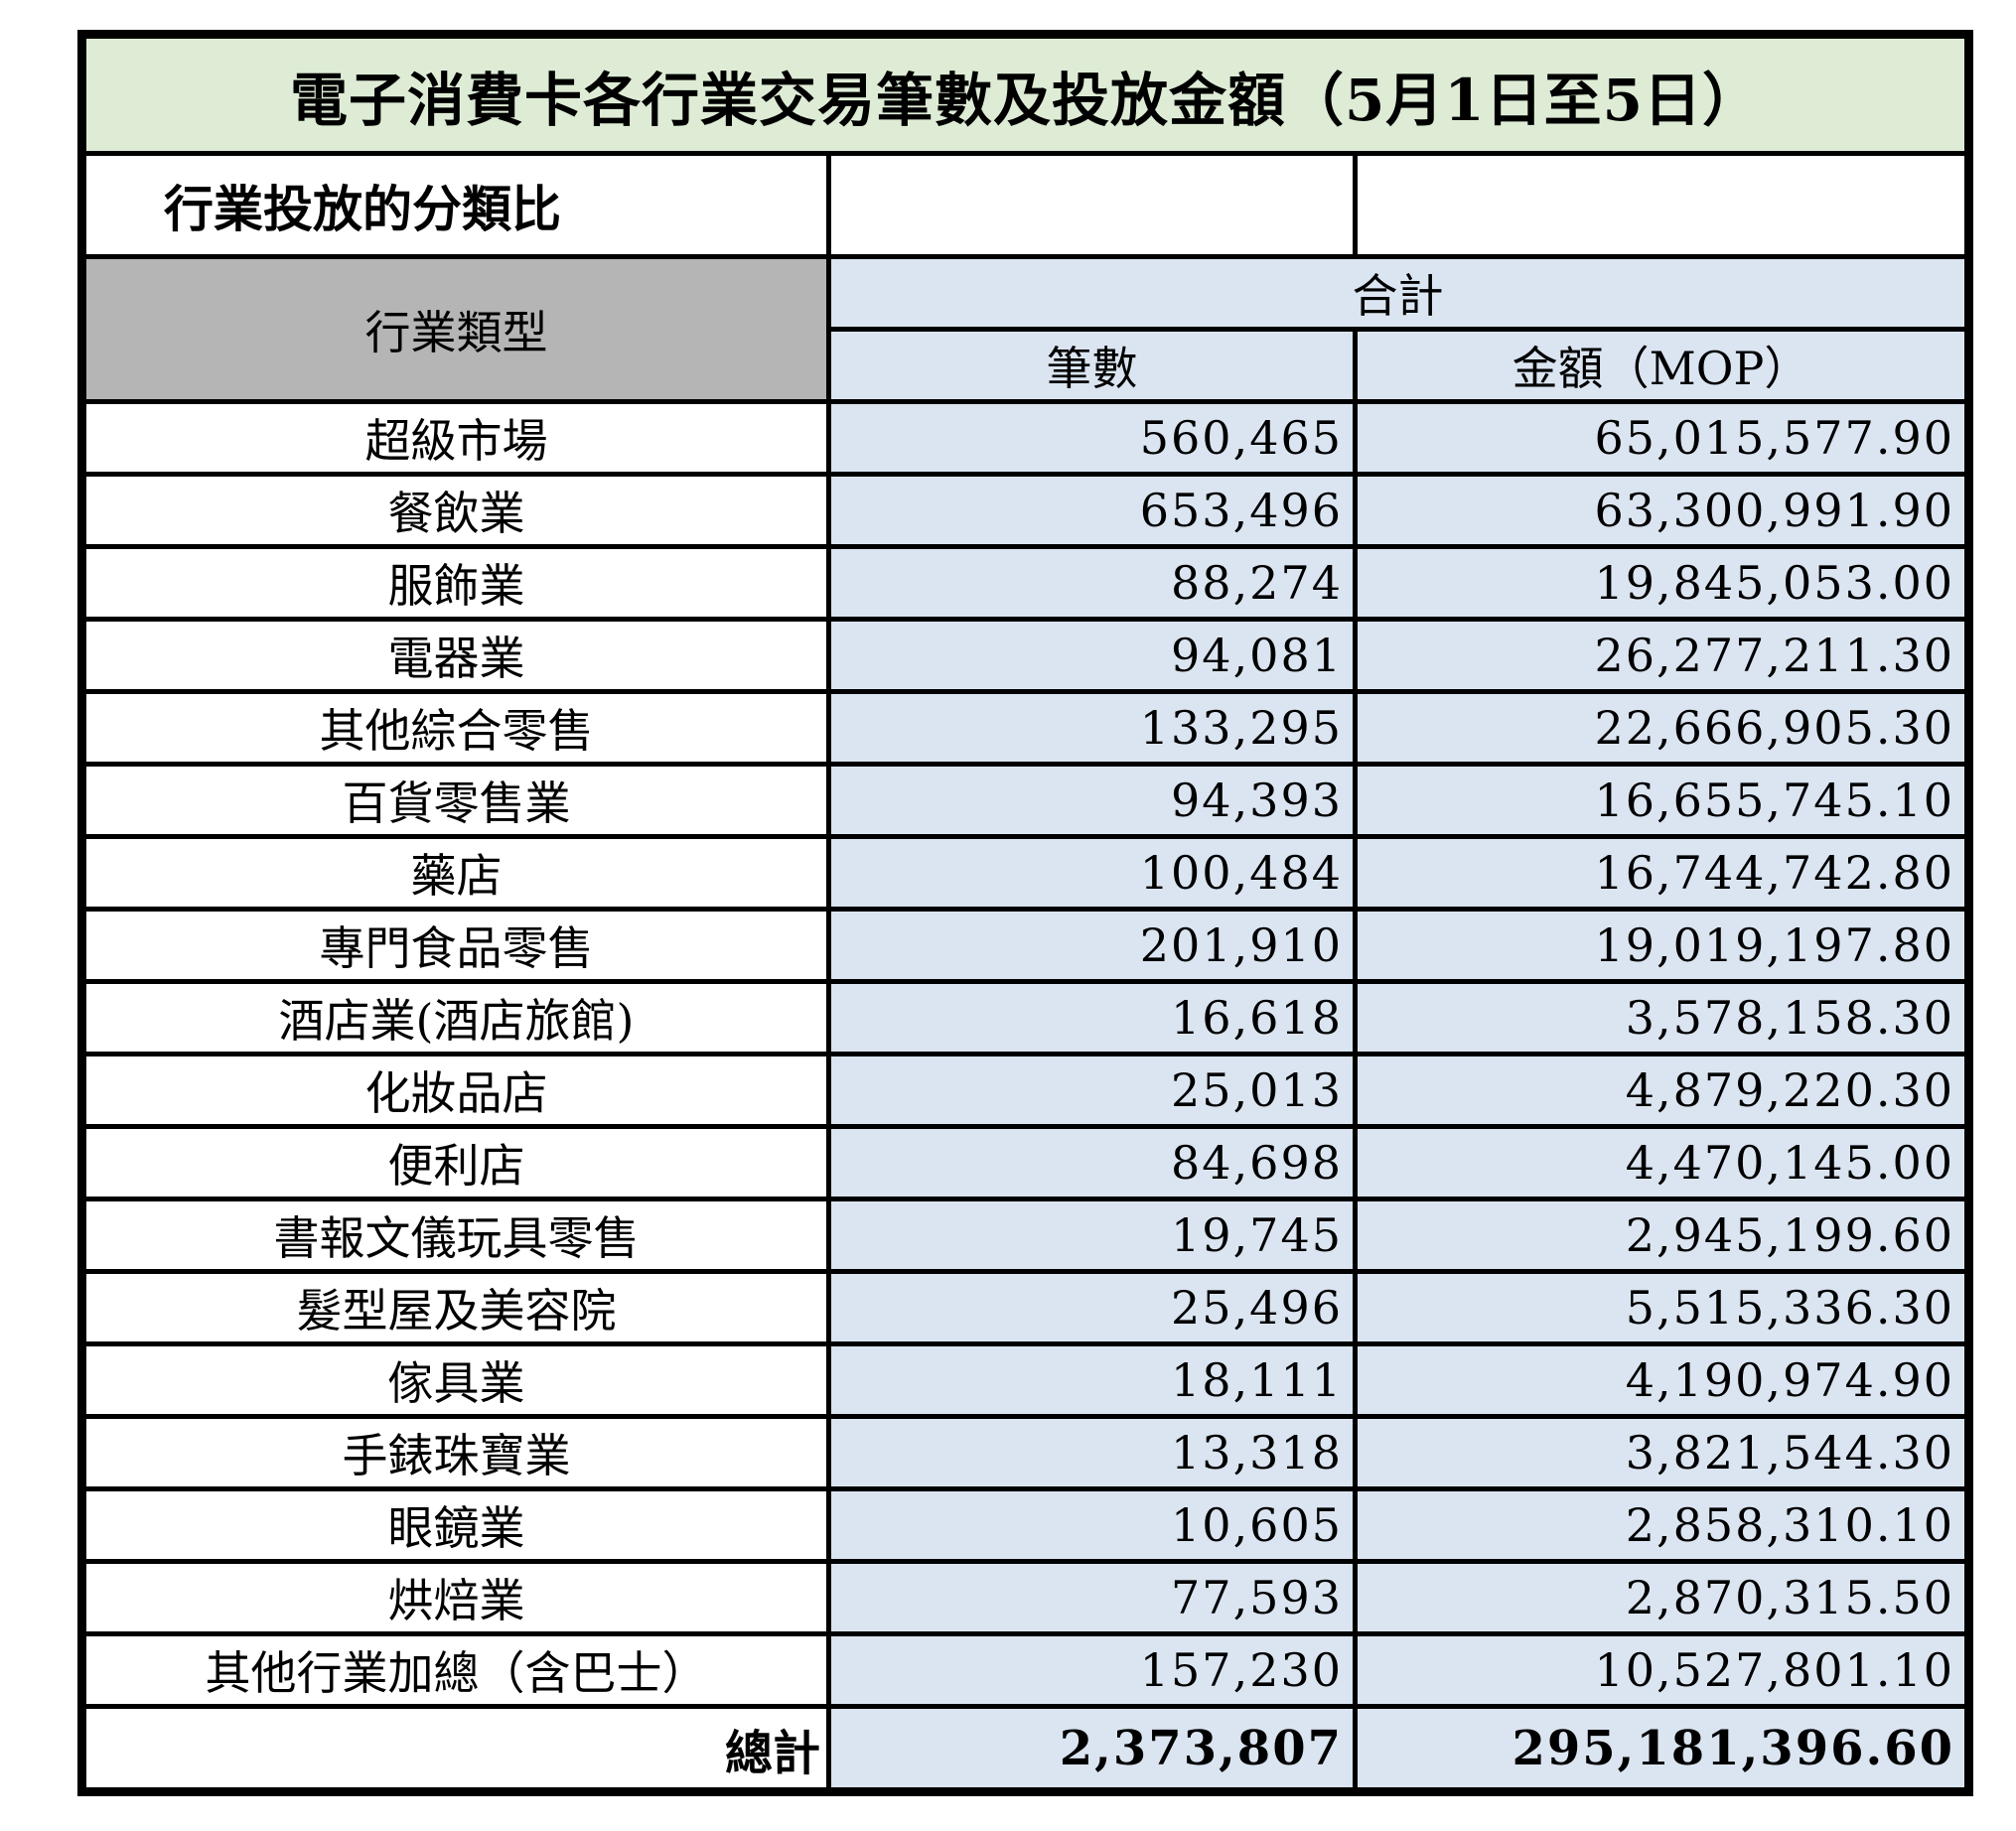 The height and width of the screenshot is (1831, 2016). I want to click on count-value-cell: 157,230, so click(1092, 1670).